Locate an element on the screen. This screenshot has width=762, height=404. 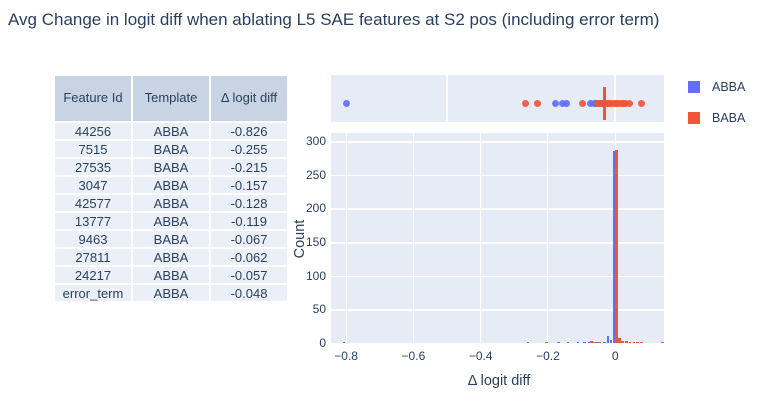
table-cell: -0.067 is located at coordinates (249, 239).